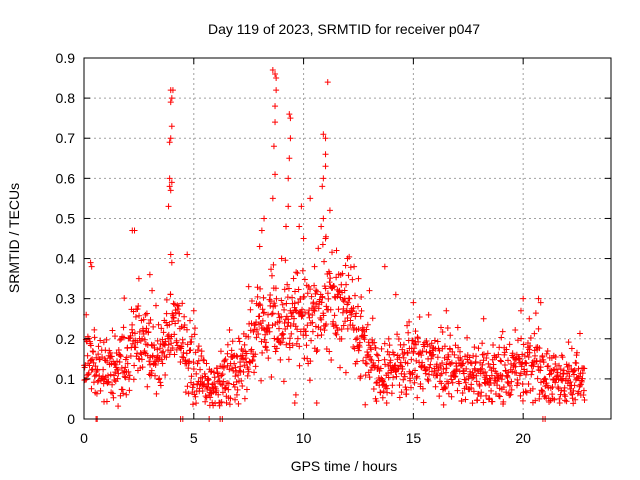 This screenshot has width=640, height=480. I want to click on x-axis-label: GPS time / hours, so click(344, 466).